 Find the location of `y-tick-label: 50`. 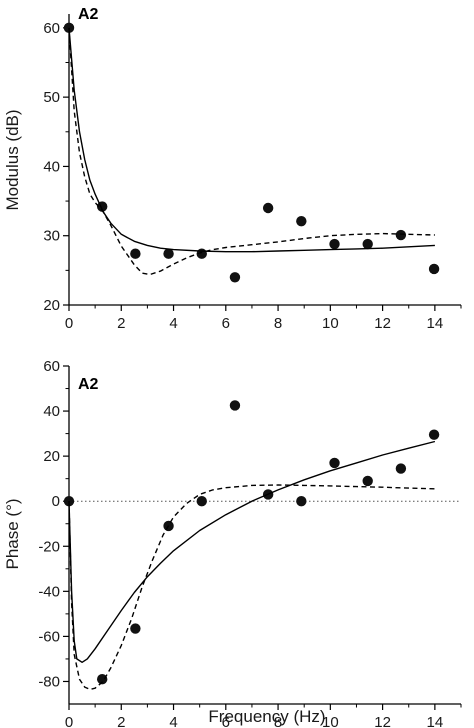

y-tick-label: 50 is located at coordinates (51, 97).